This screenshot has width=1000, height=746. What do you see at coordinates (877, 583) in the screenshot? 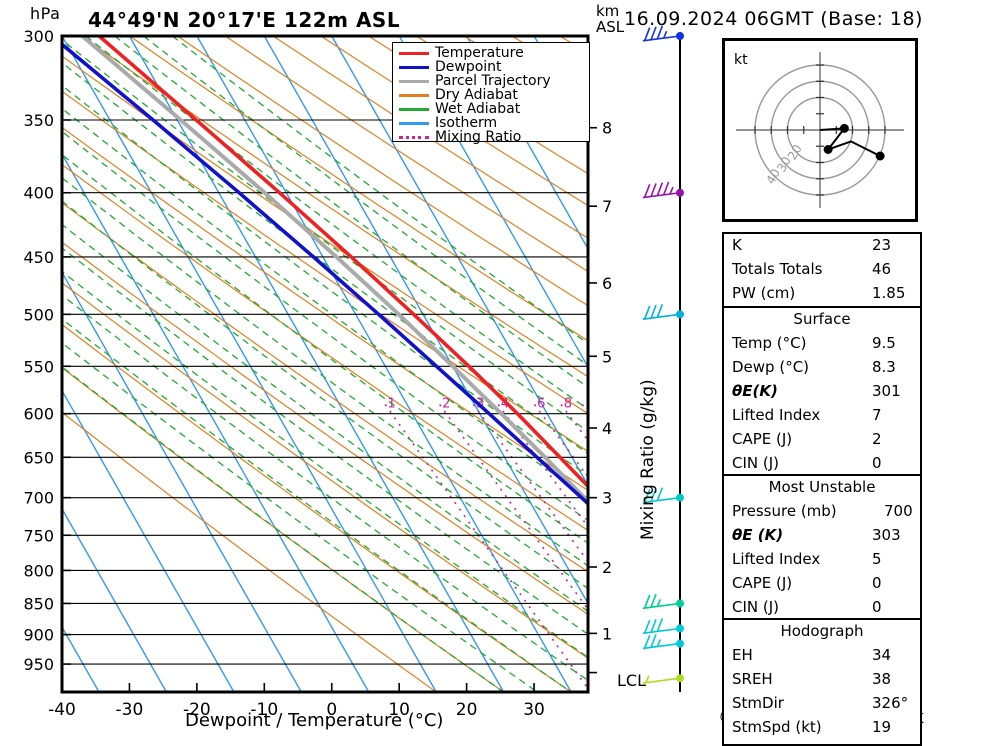
I see `most-unstable-value-cape: 0` at bounding box center [877, 583].